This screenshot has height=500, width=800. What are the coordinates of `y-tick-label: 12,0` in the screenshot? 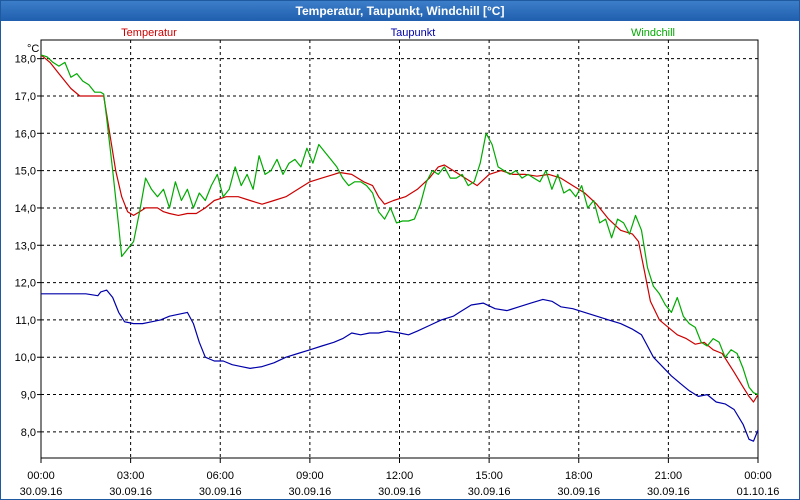 It's located at (25, 284).